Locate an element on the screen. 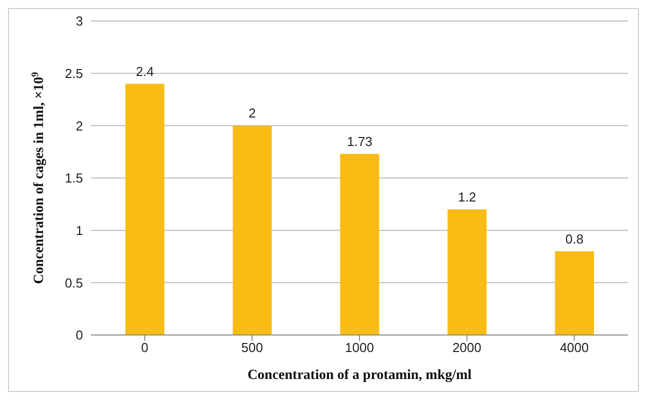 This screenshot has height=400, width=647. x-tick-label: 1000 is located at coordinates (359, 348).